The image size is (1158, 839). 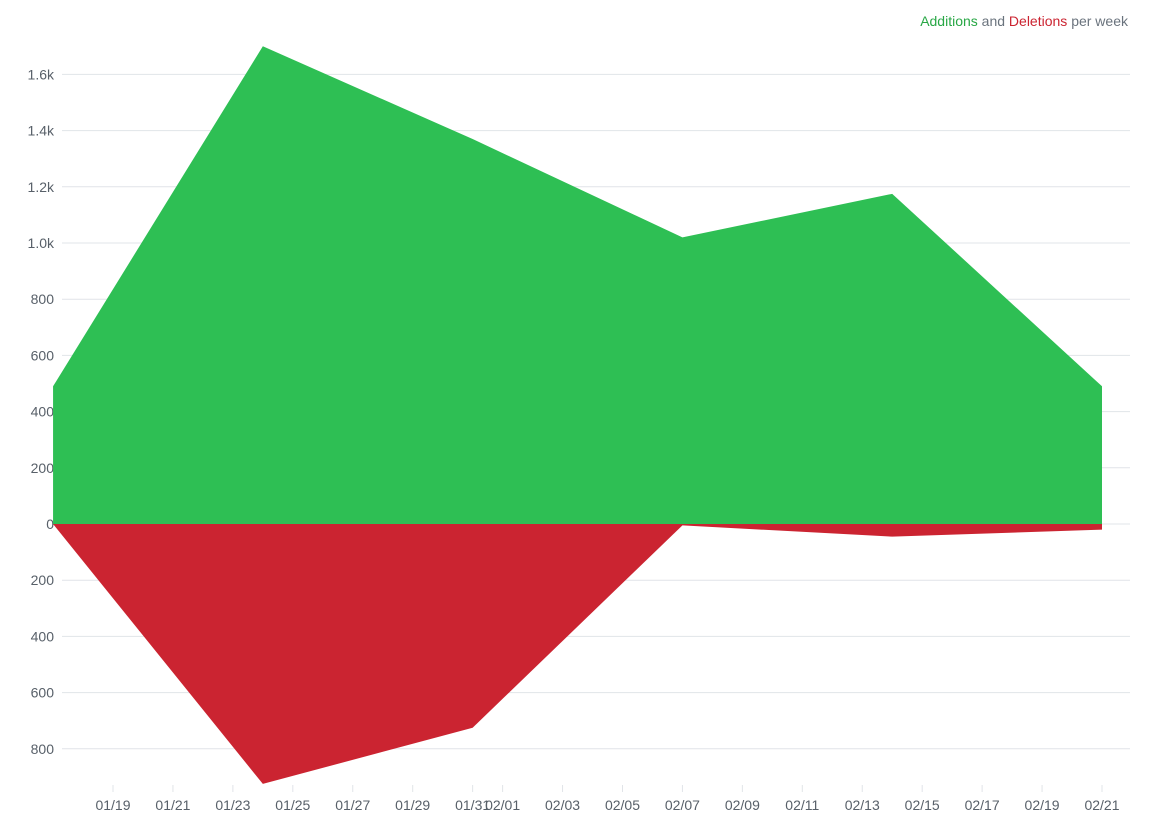 What do you see at coordinates (352, 805) in the screenshot?
I see `x-tick-label: 01/27` at bounding box center [352, 805].